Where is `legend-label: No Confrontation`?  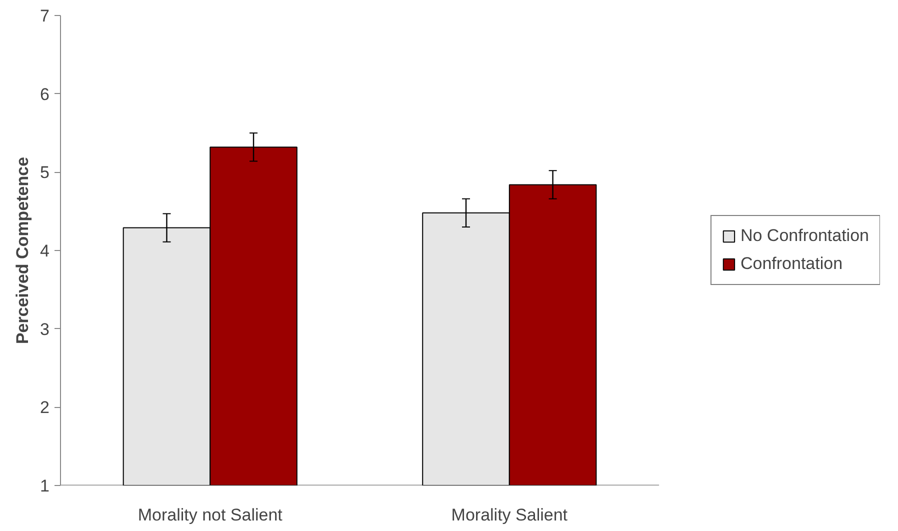
legend-label: No Confrontation is located at coordinates (804, 236).